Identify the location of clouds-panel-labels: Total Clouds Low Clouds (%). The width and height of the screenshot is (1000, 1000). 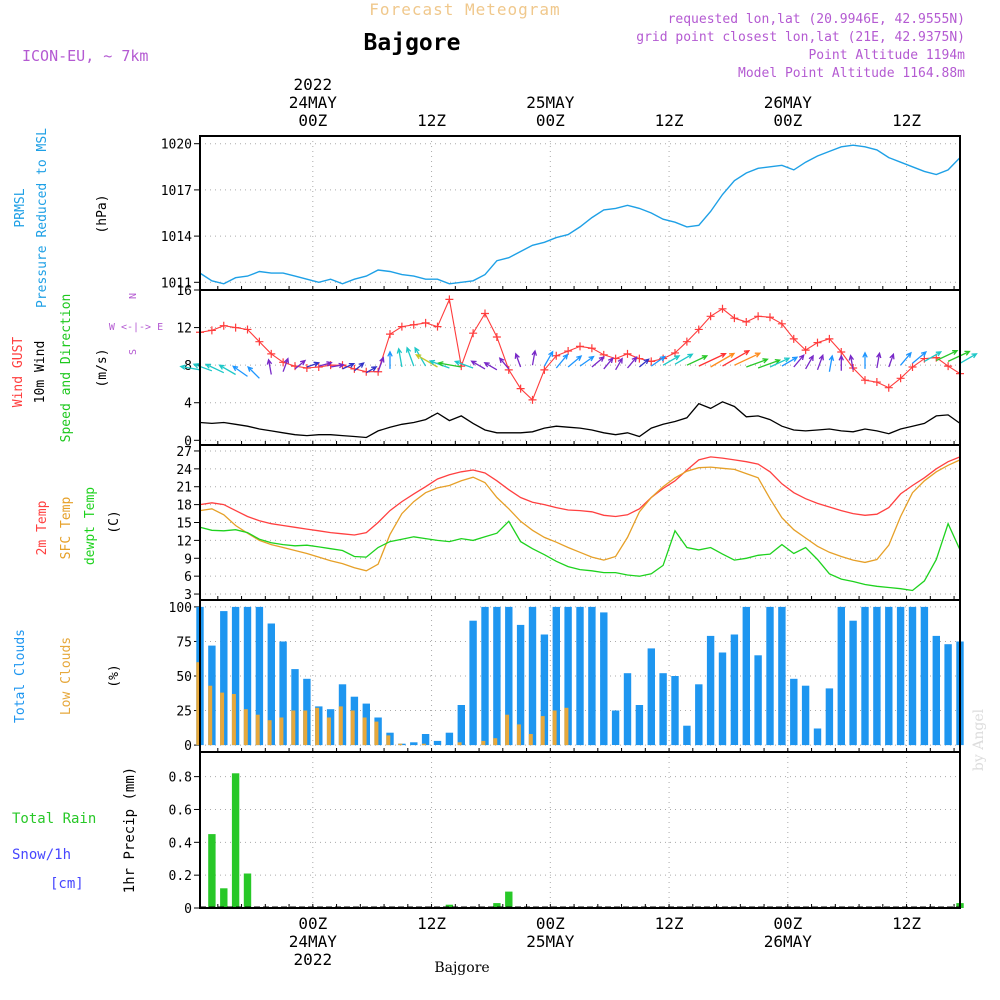
(67, 676).